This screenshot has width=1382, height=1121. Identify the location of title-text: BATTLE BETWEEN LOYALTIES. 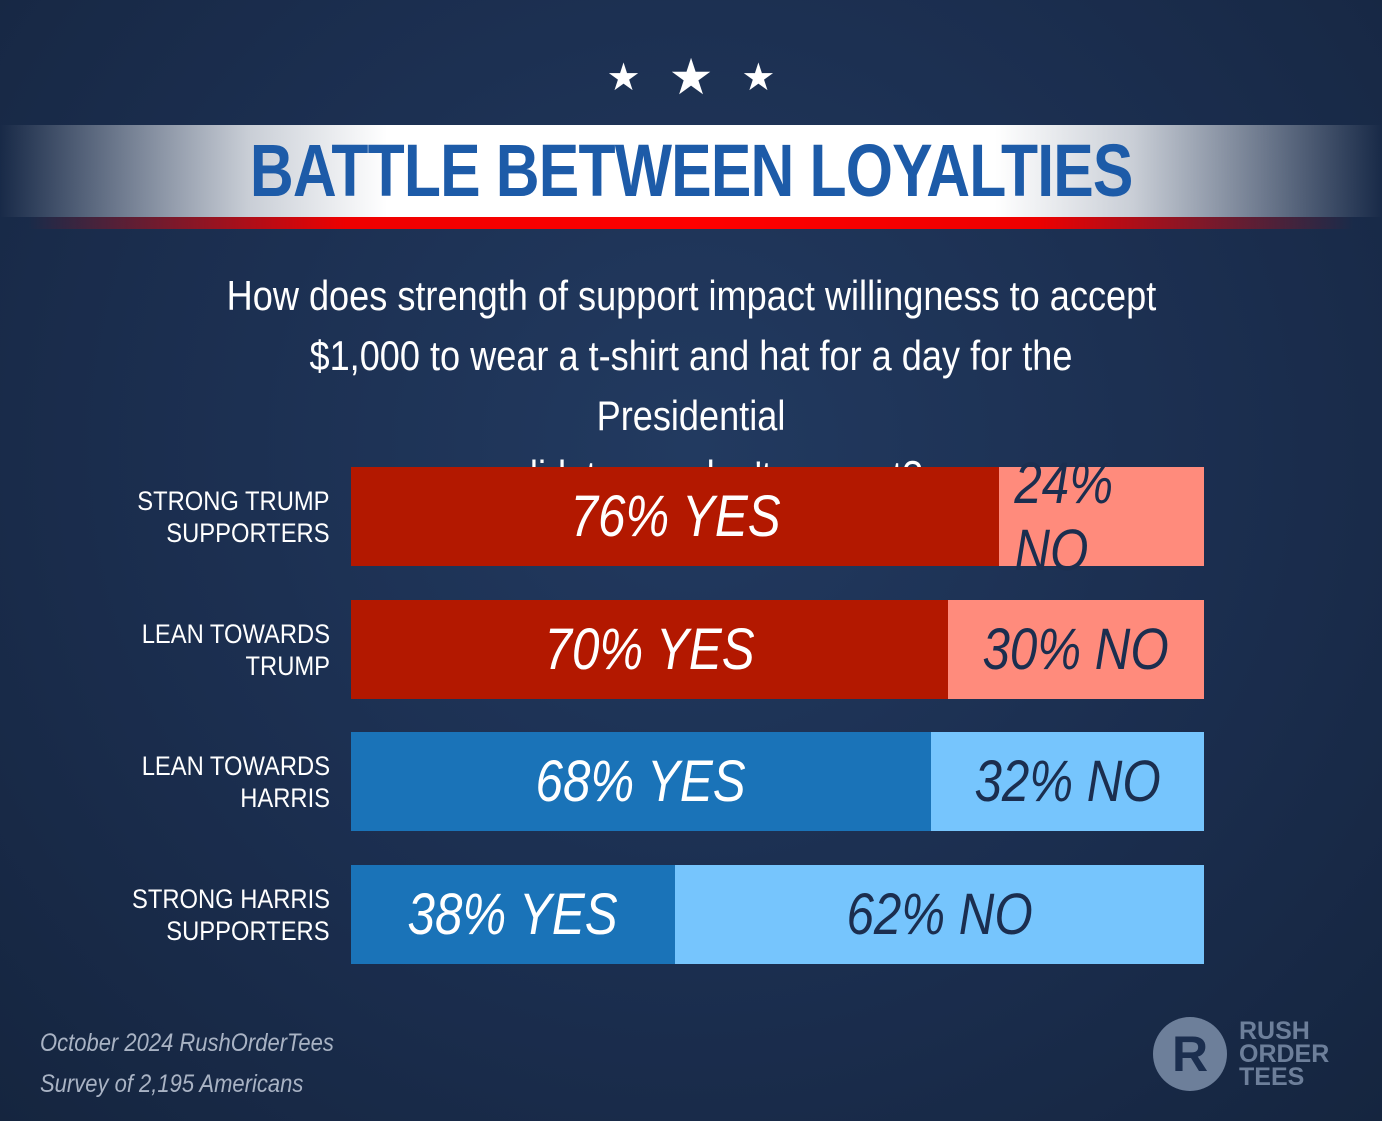
(691, 170).